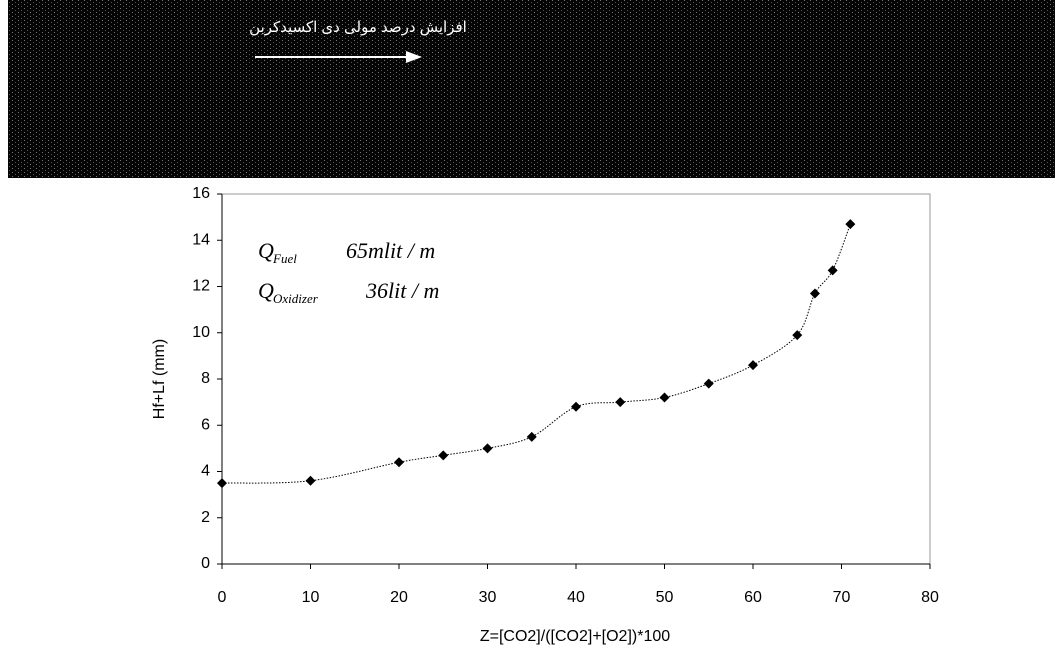 This screenshot has width=1063, height=653. What do you see at coordinates (201, 286) in the screenshot?
I see `y-tick-label: 12` at bounding box center [201, 286].